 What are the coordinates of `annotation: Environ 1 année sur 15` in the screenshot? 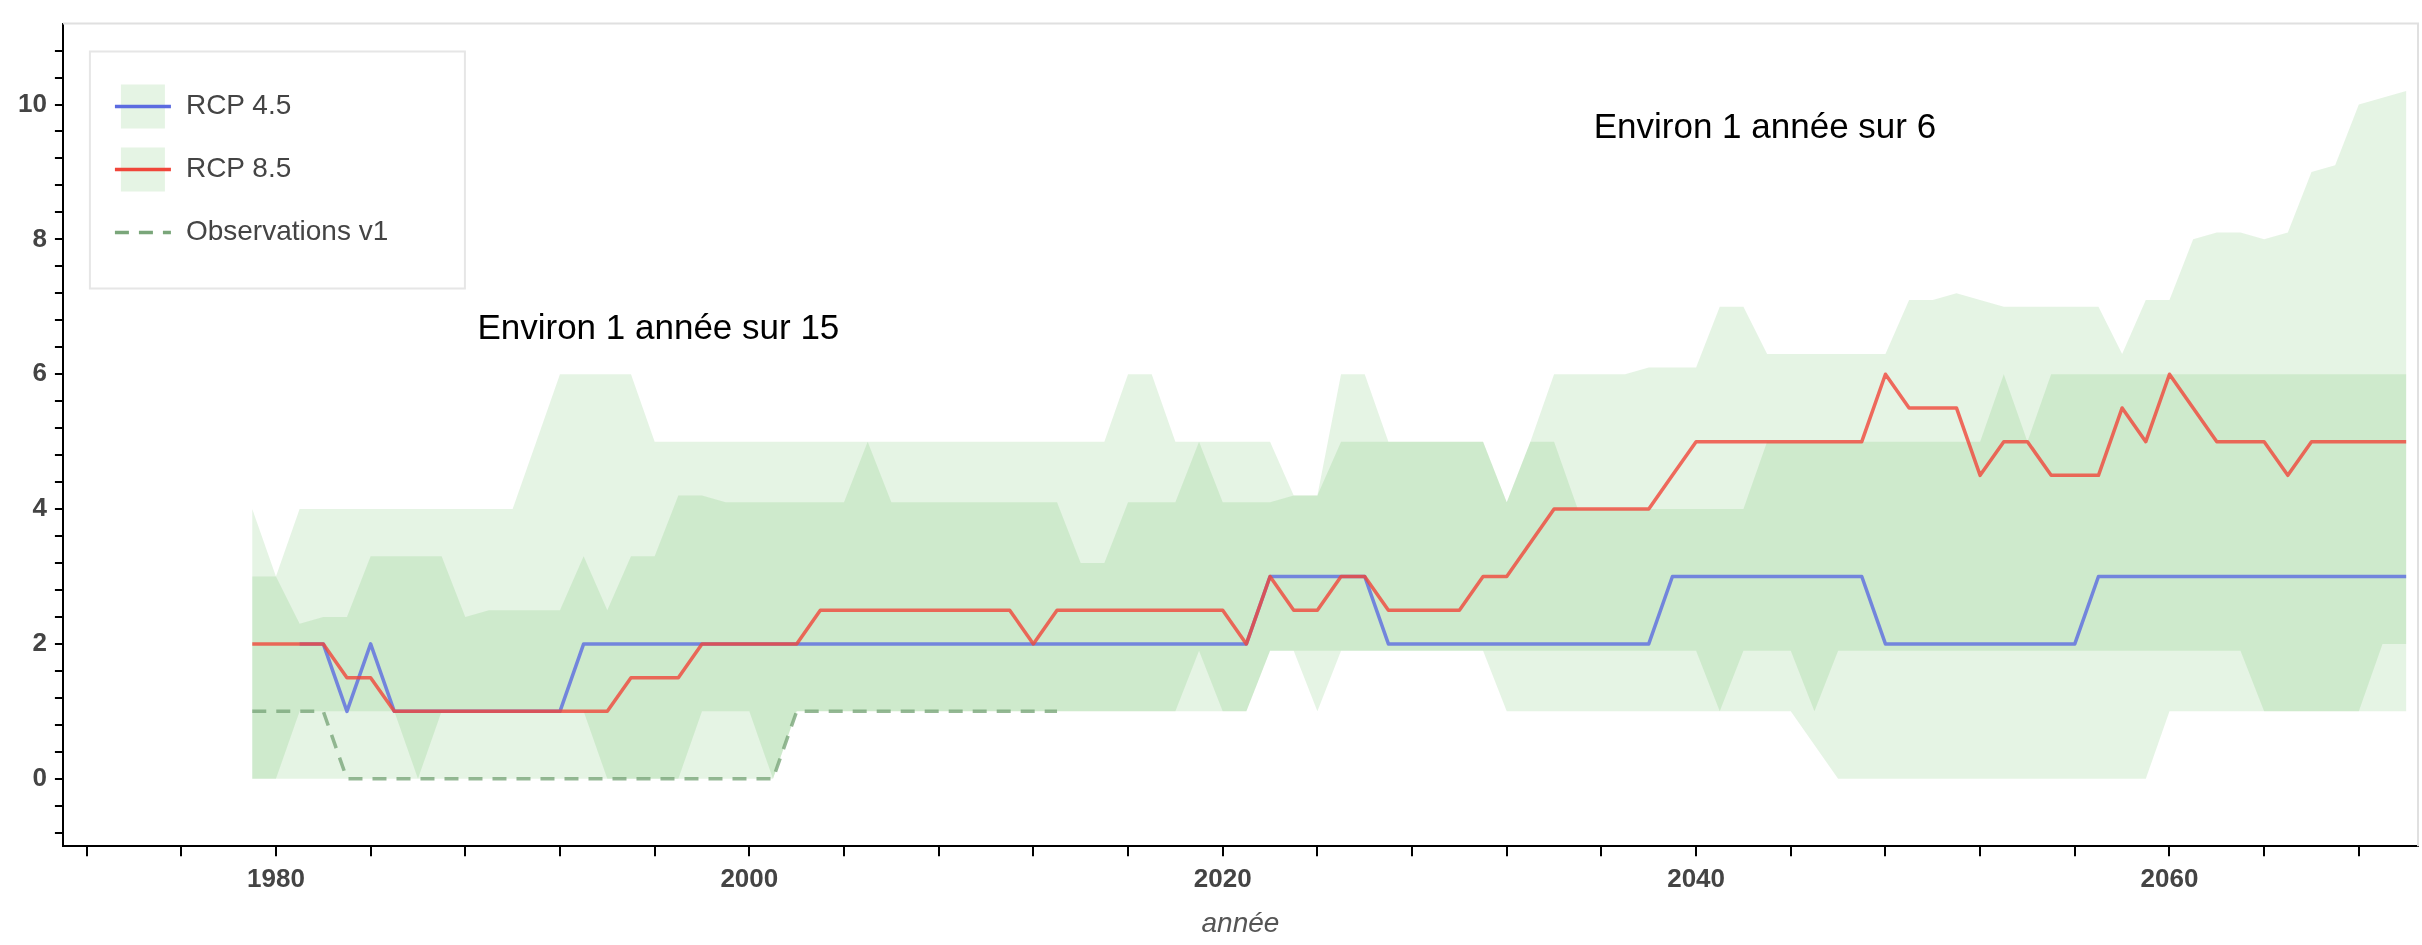 It's located at (658, 327).